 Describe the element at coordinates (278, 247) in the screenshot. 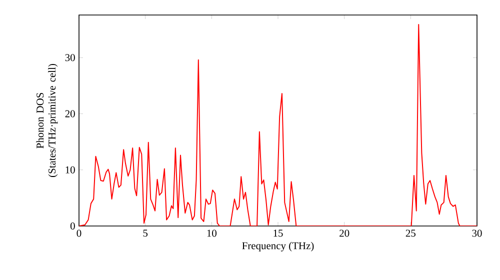

I see `x-axis-title: Frequency (THz)` at that location.